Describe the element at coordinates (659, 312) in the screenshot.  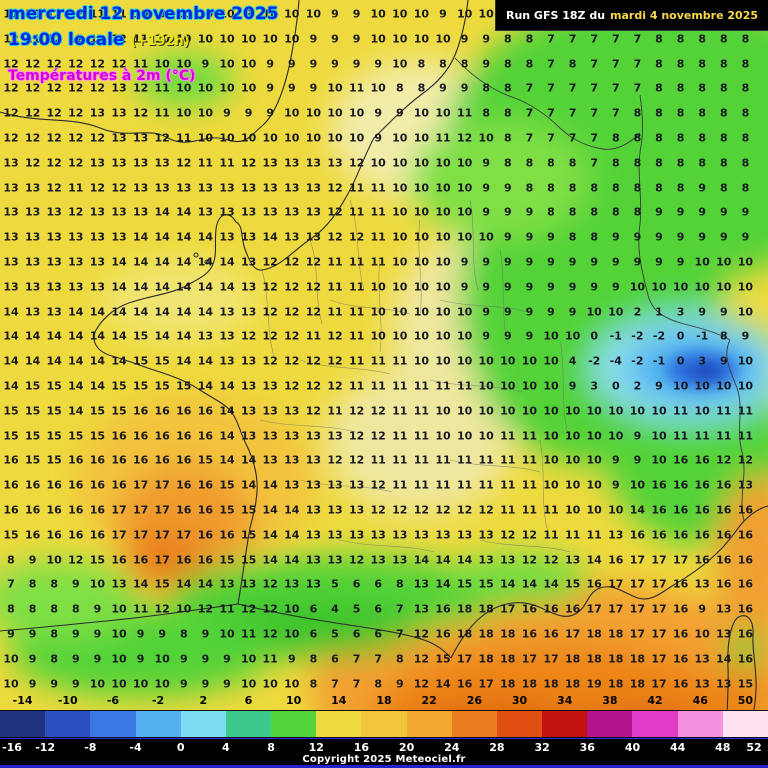
I see `temp-value: 1` at that location.